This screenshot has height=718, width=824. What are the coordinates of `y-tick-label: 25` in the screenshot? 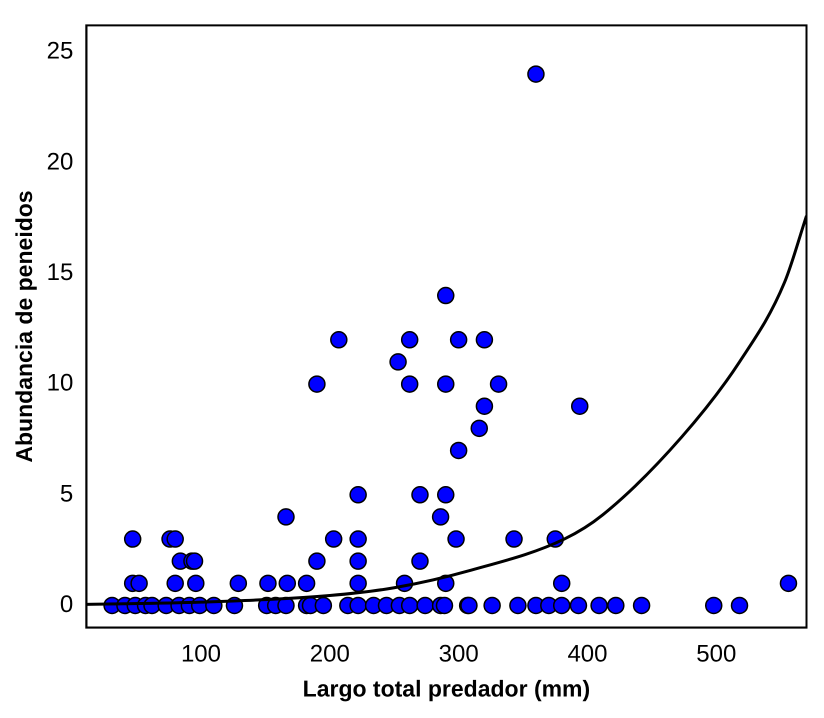 It's located at (60, 51).